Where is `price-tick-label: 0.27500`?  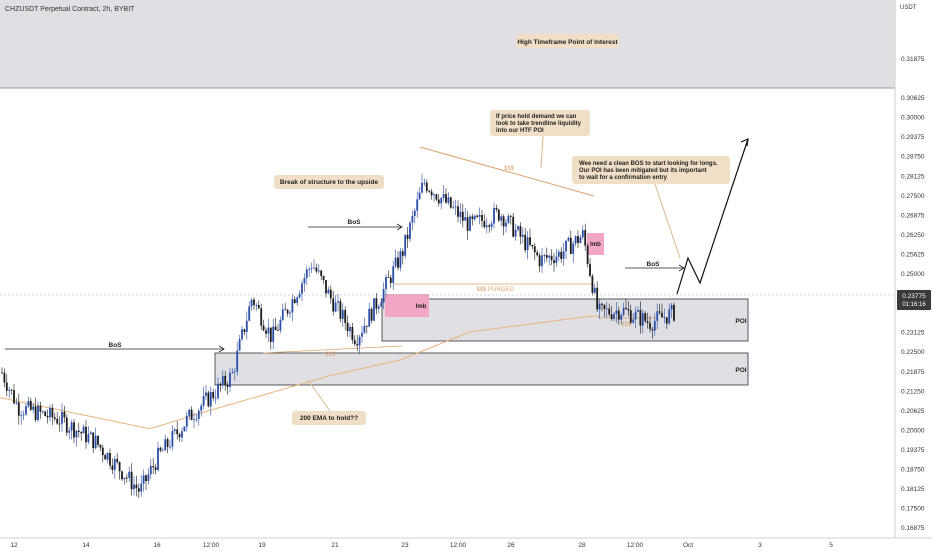
price-tick-label: 0.27500 is located at coordinates (913, 196).